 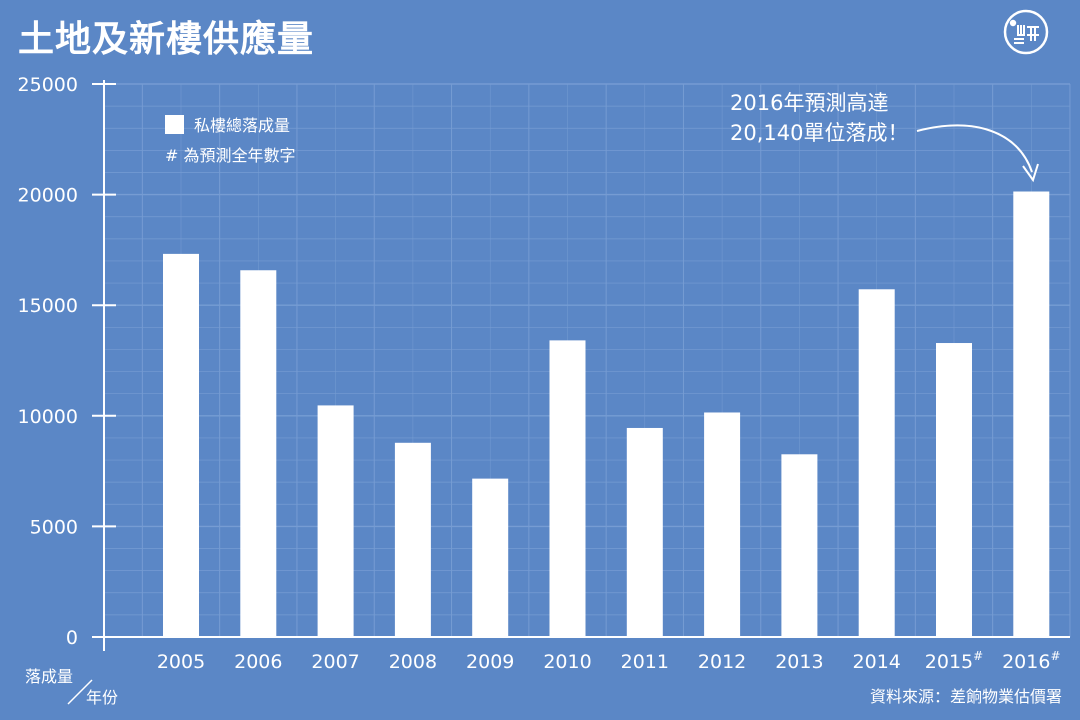 What do you see at coordinates (181, 445) in the screenshot?
I see `bar-2005` at bounding box center [181, 445].